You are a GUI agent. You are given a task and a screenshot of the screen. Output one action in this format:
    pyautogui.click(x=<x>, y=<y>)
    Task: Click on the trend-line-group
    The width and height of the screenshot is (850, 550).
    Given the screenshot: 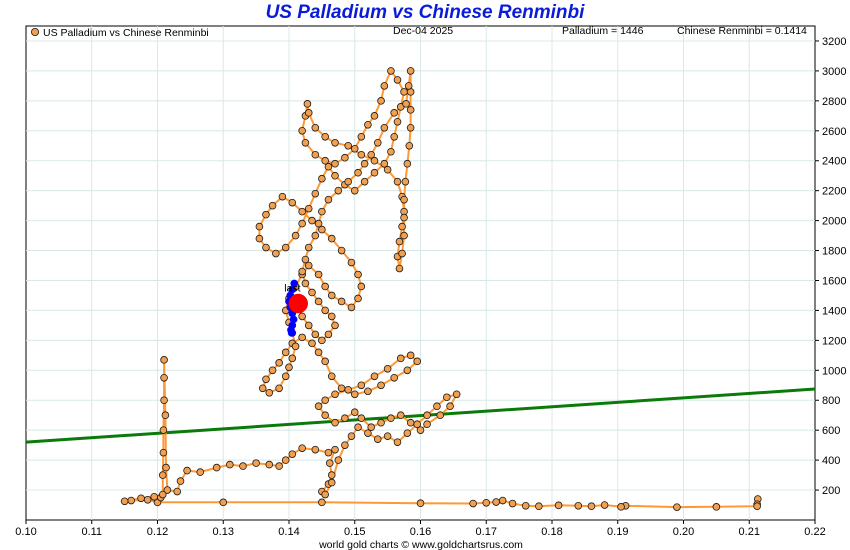 What is the action you would take?
    pyautogui.click(x=420, y=415)
    